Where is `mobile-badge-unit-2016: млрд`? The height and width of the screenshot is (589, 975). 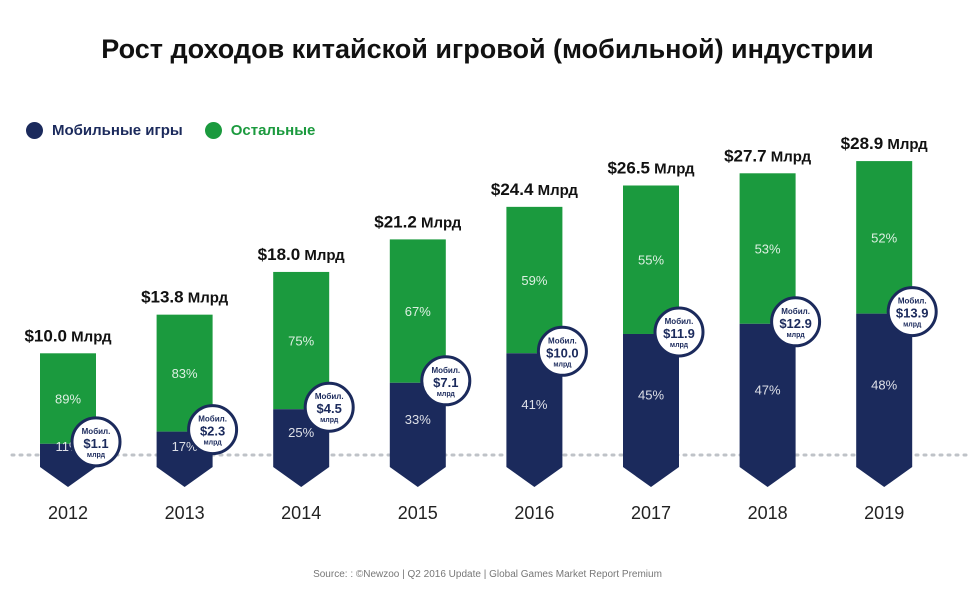 mobile-badge-unit-2016: млрд is located at coordinates (562, 364).